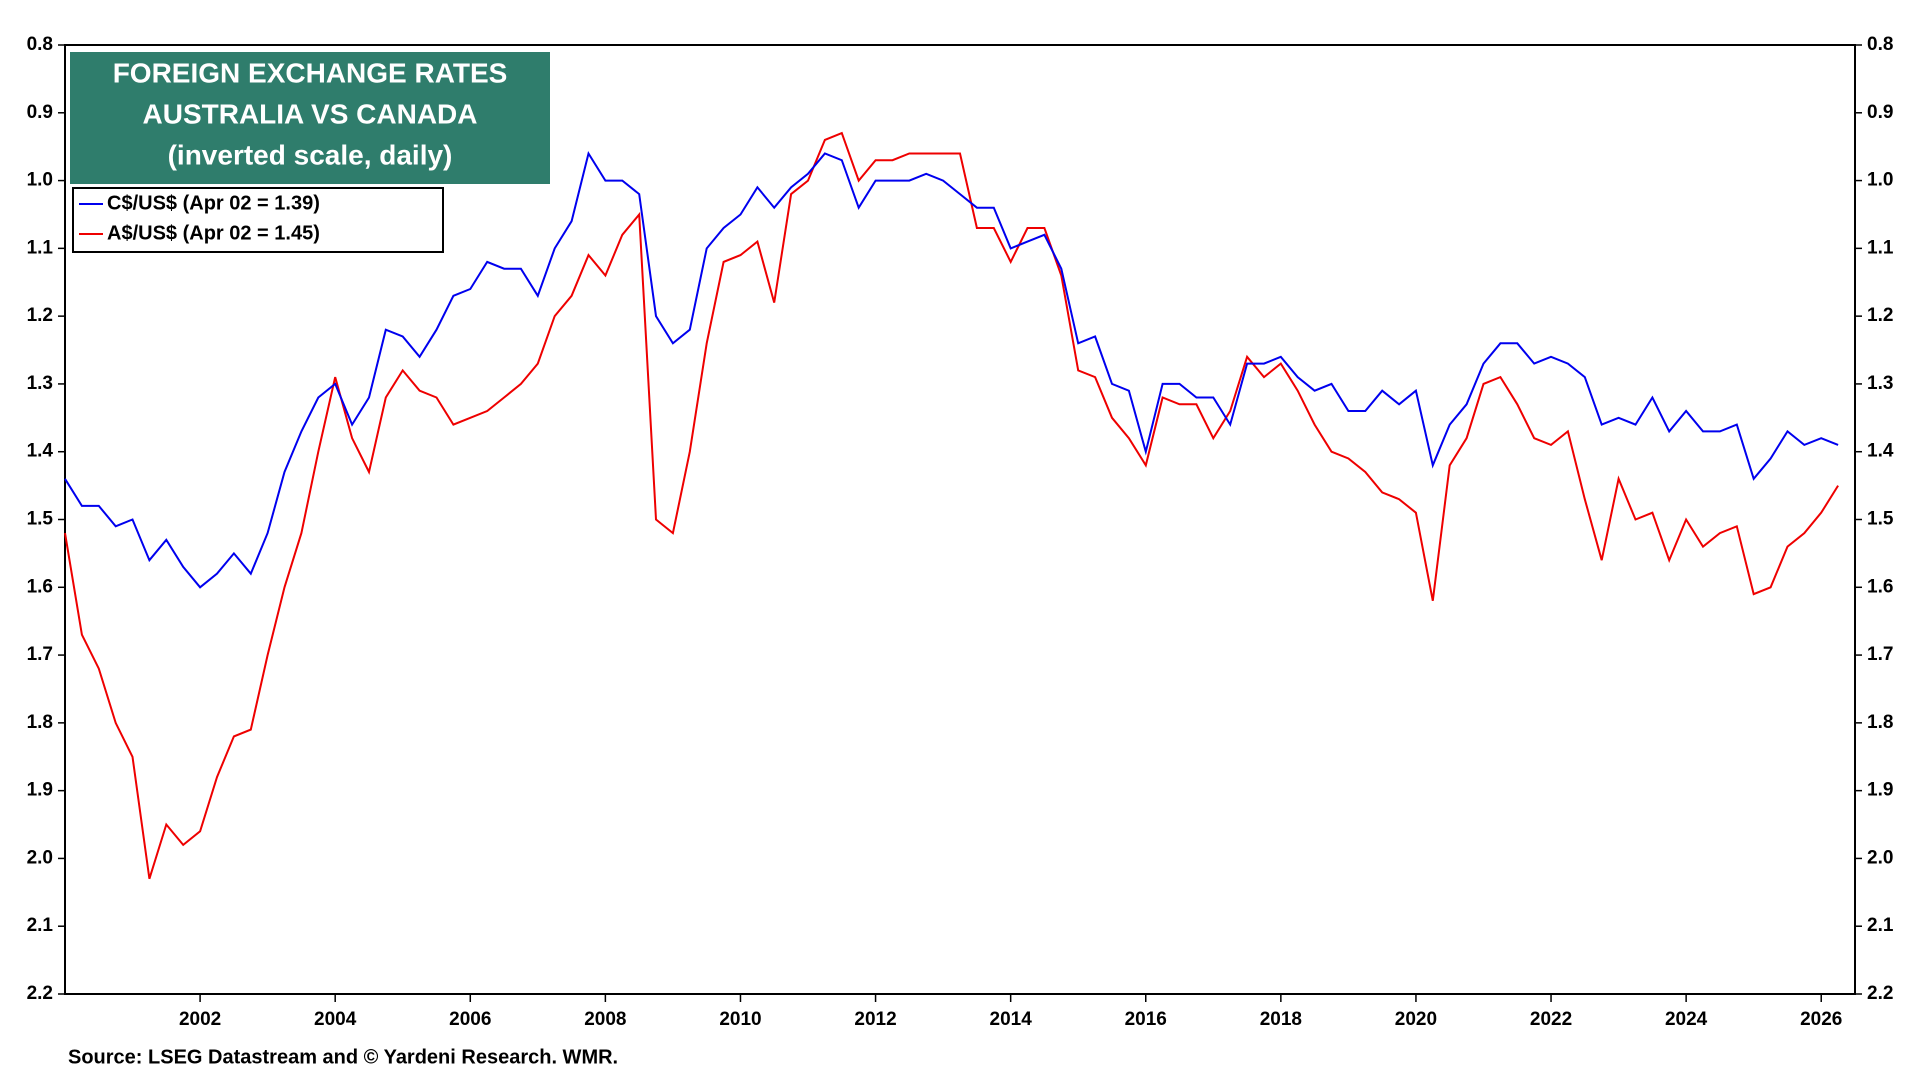 The width and height of the screenshot is (1920, 1080). What do you see at coordinates (1880, 519) in the screenshot?
I see `y2-tick-label: 1.5` at bounding box center [1880, 519].